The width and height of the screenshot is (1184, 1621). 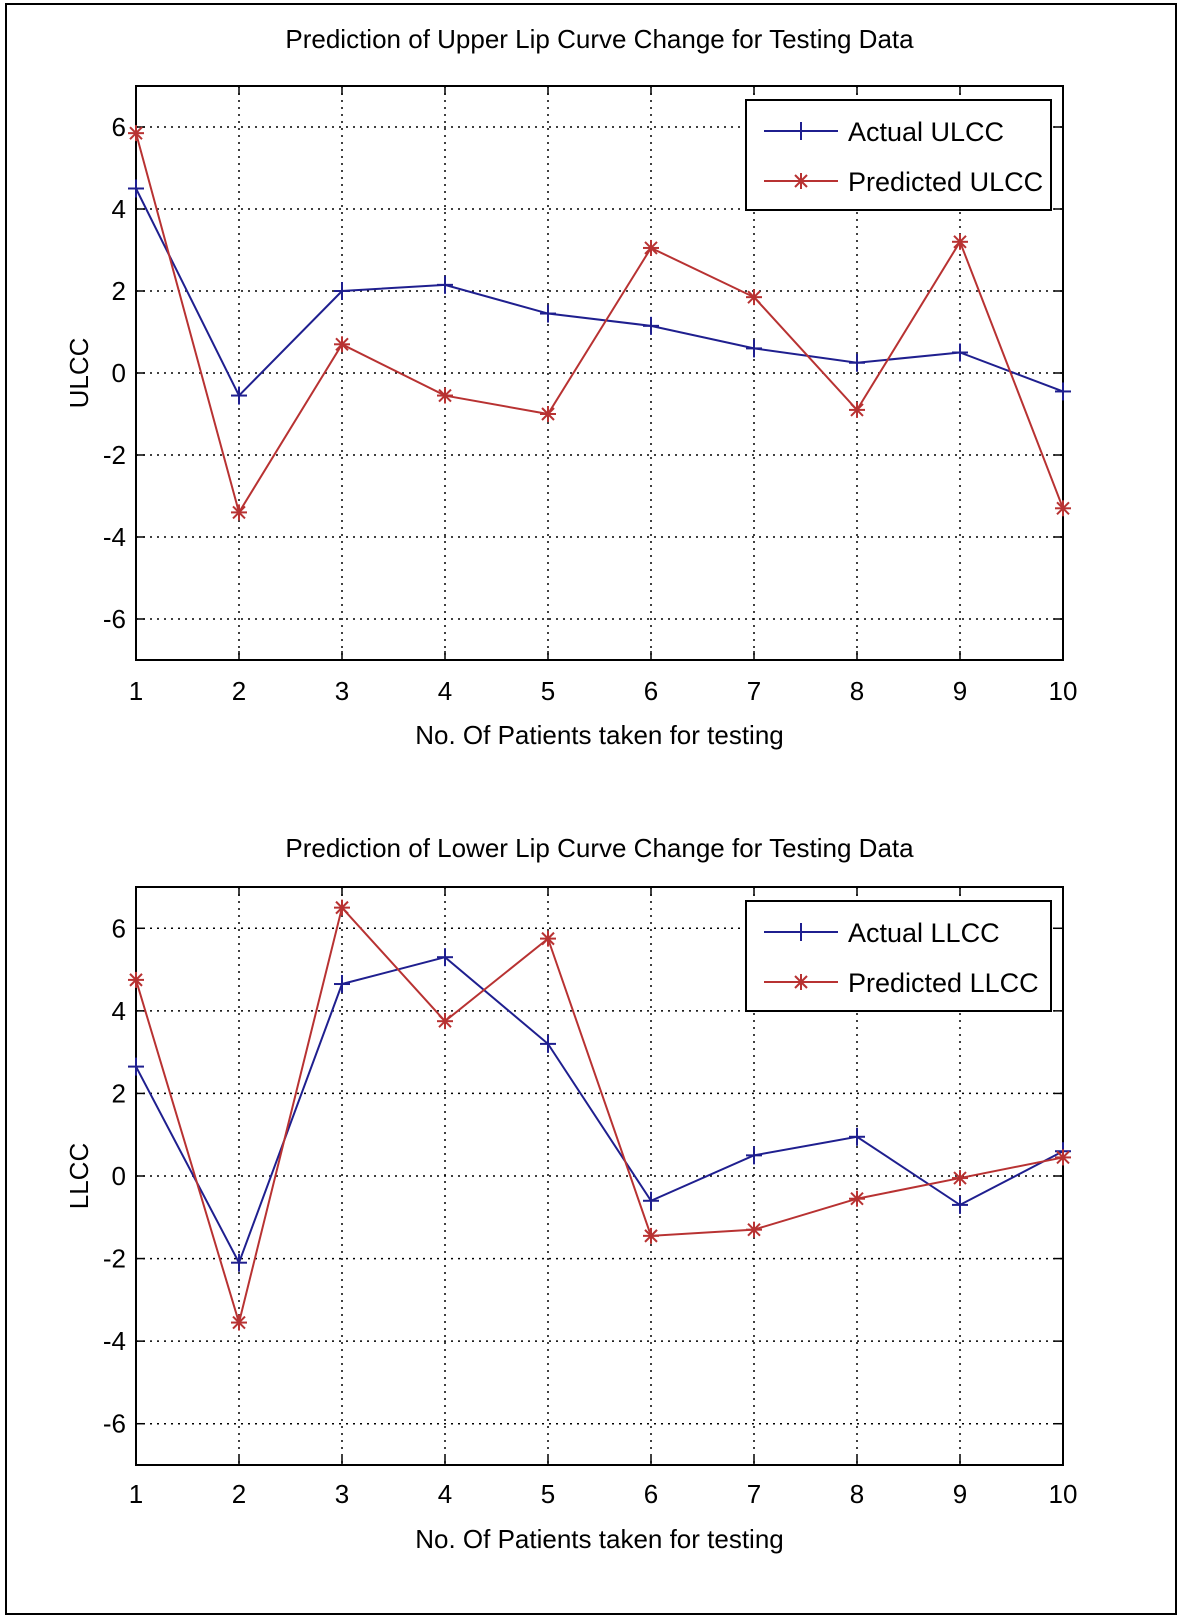 What do you see at coordinates (79, 373) in the screenshot?
I see `chart1-ylabel: ULCC` at bounding box center [79, 373].